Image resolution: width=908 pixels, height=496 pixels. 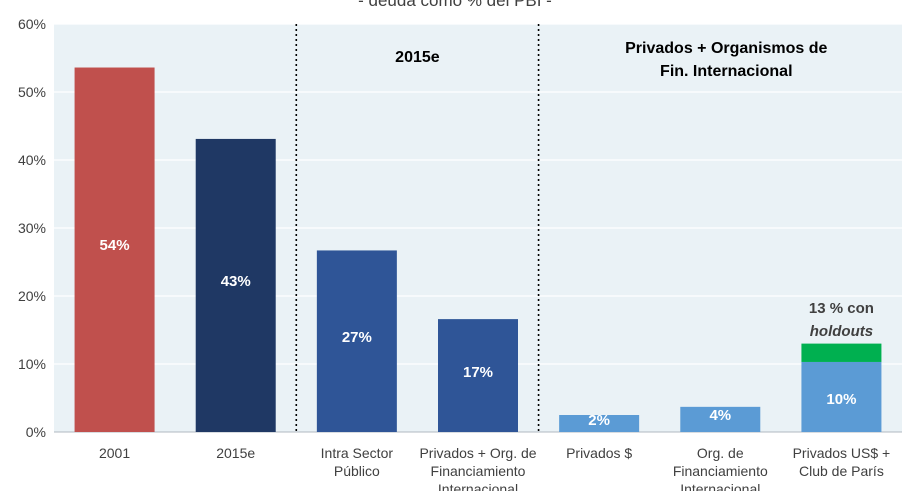 I want to click on x-tick-label: Privados $, so click(x=599, y=453).